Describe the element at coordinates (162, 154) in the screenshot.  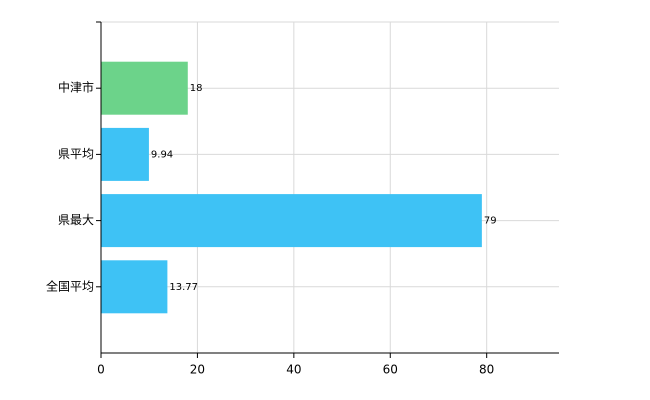
I see `value-label: 9.94` at that location.